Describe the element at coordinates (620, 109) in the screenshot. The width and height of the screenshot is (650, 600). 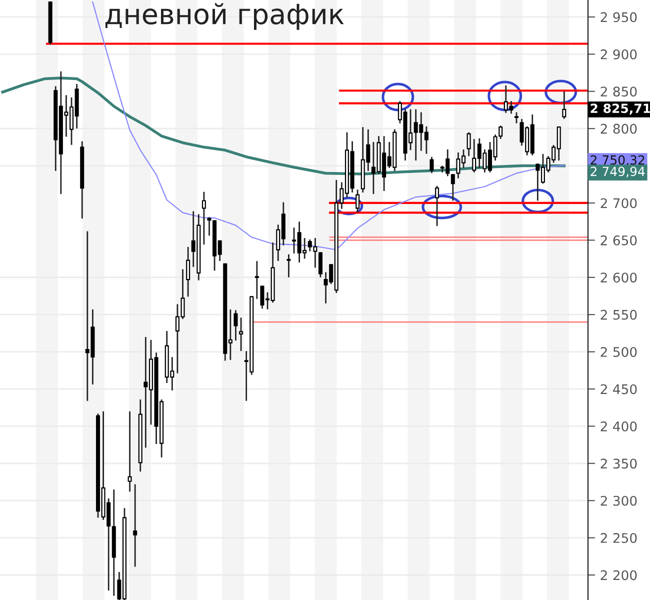
I see `text: 2 825,71` at that location.